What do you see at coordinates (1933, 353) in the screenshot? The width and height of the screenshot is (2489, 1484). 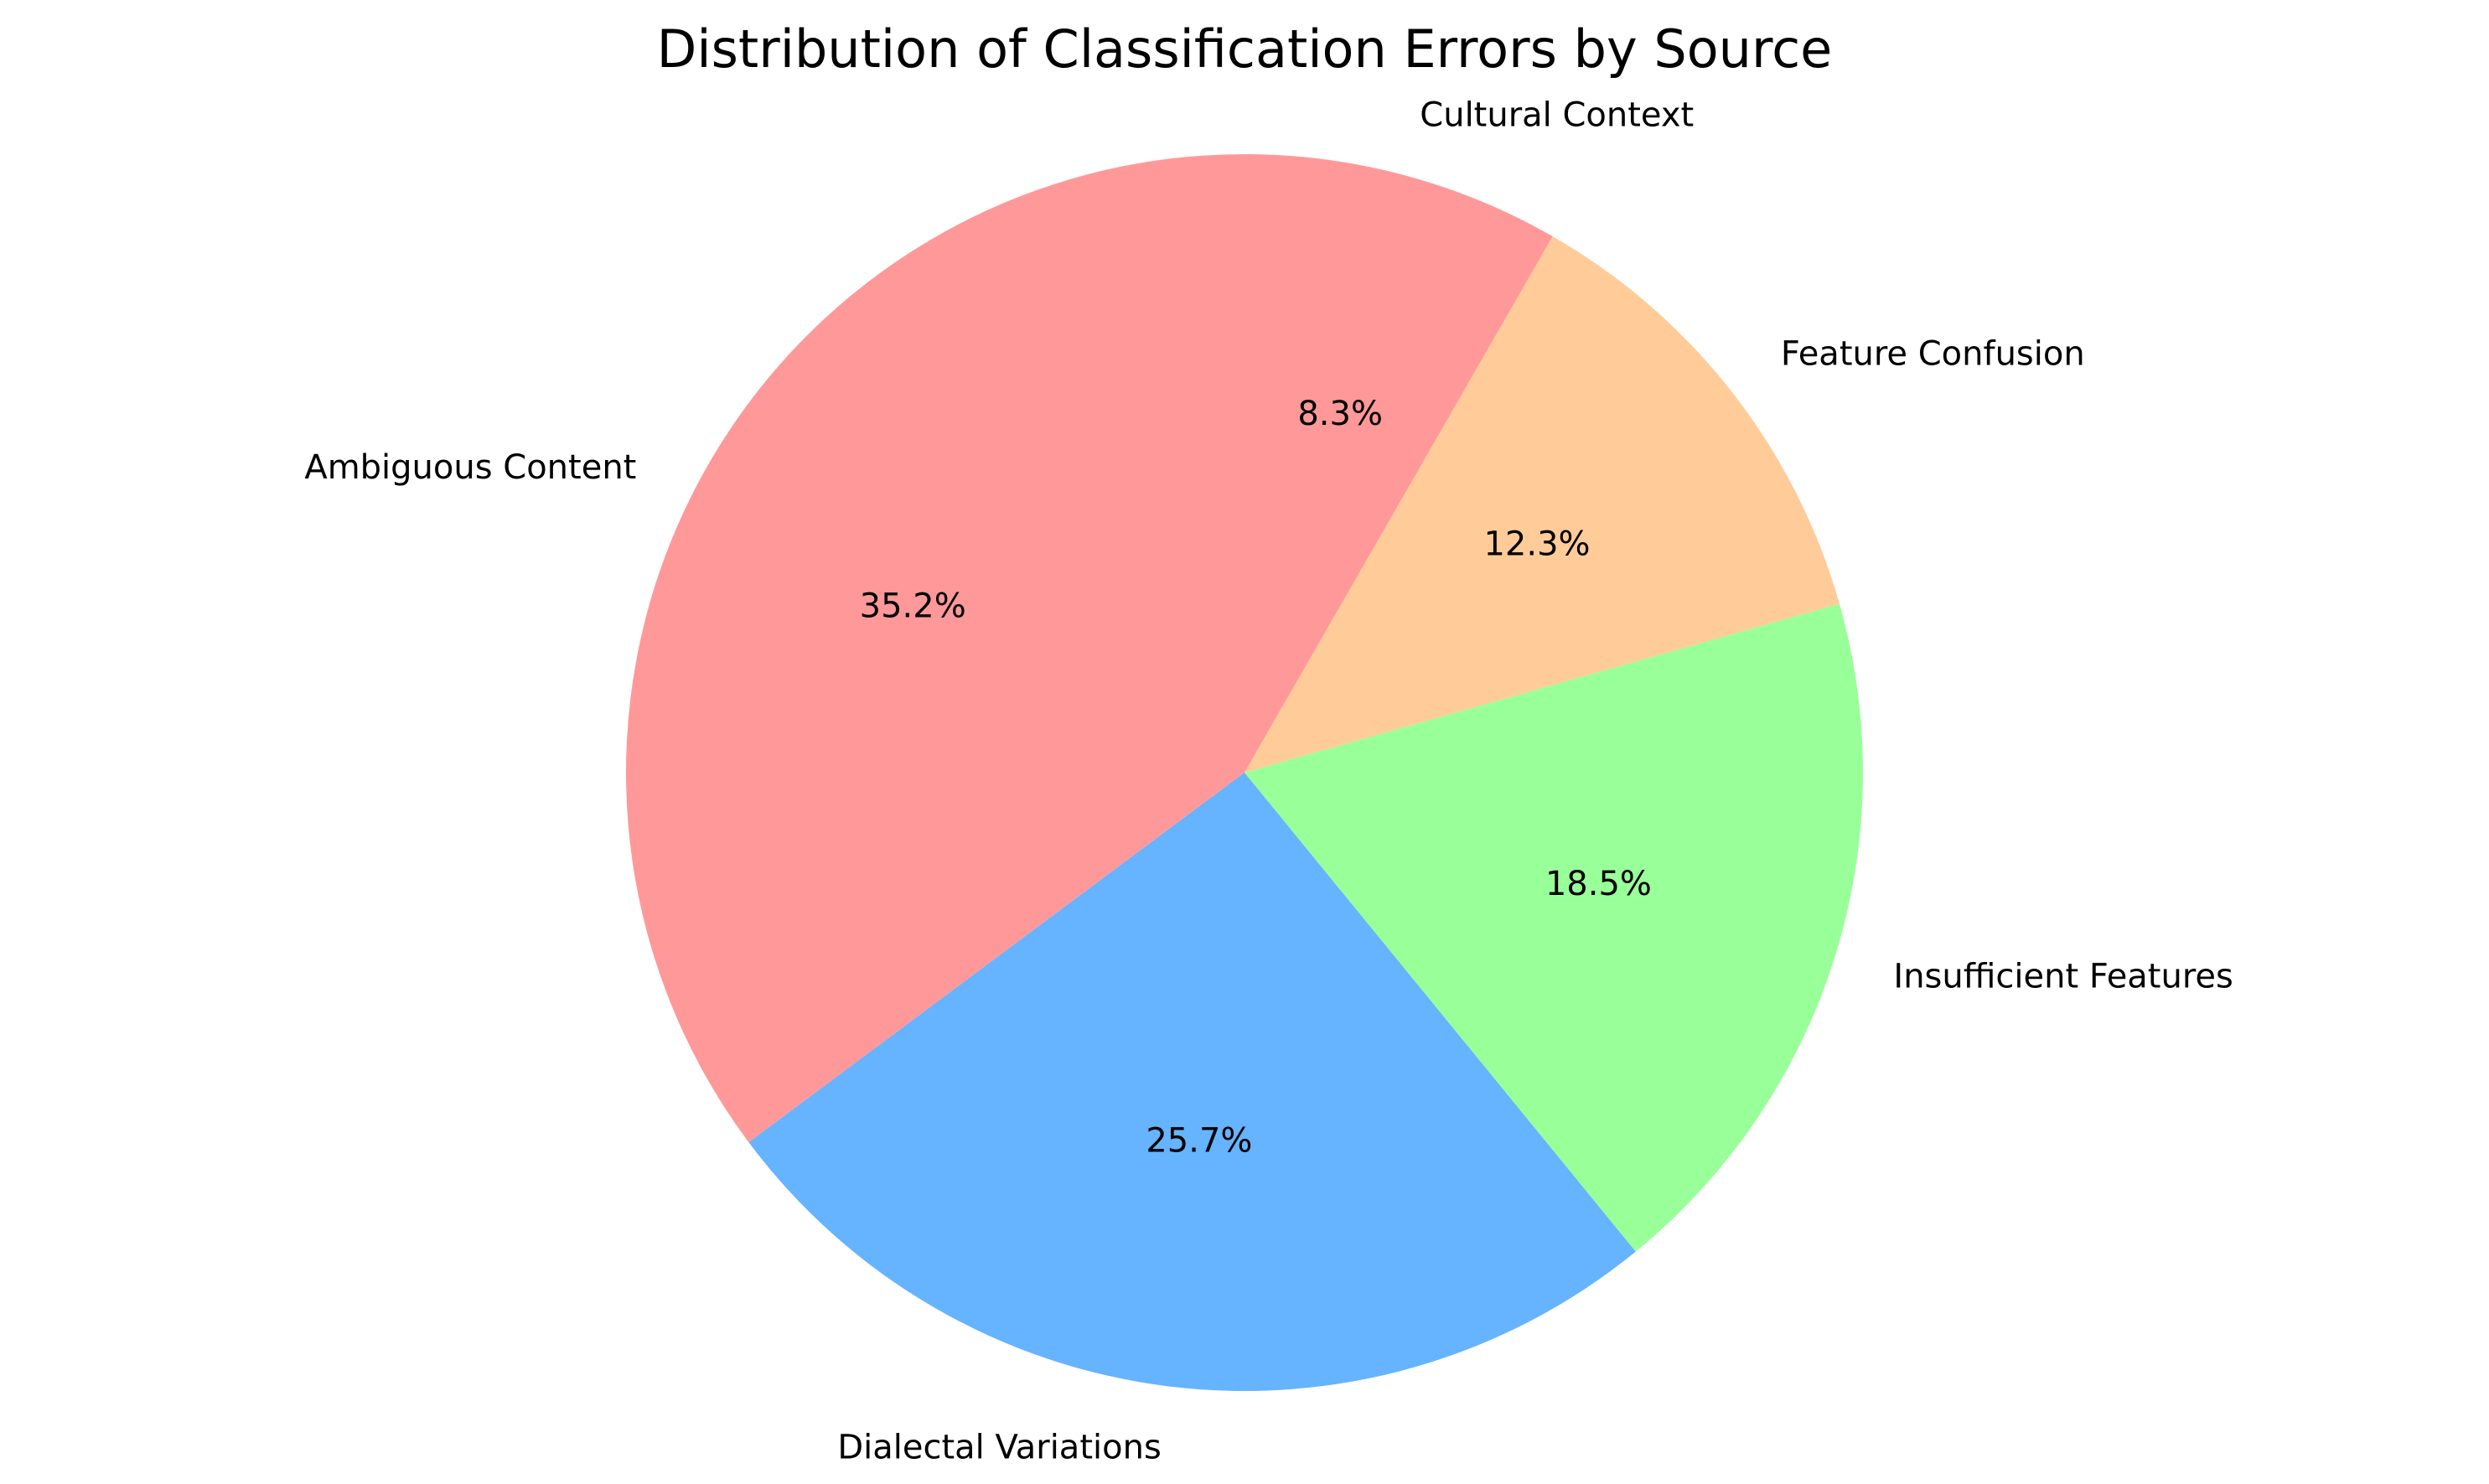 I see `slice-label-3: Feature Confusion` at bounding box center [1933, 353].